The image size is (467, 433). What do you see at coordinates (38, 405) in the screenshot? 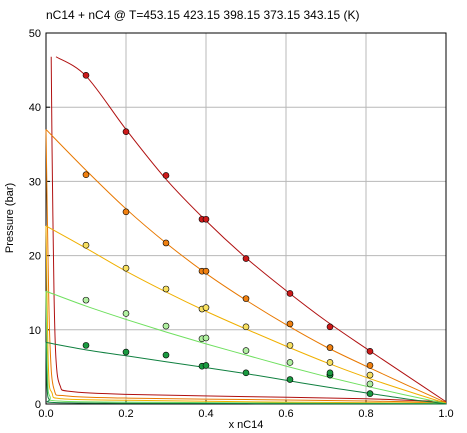
I see `y-tick-label: 0` at bounding box center [38, 405].